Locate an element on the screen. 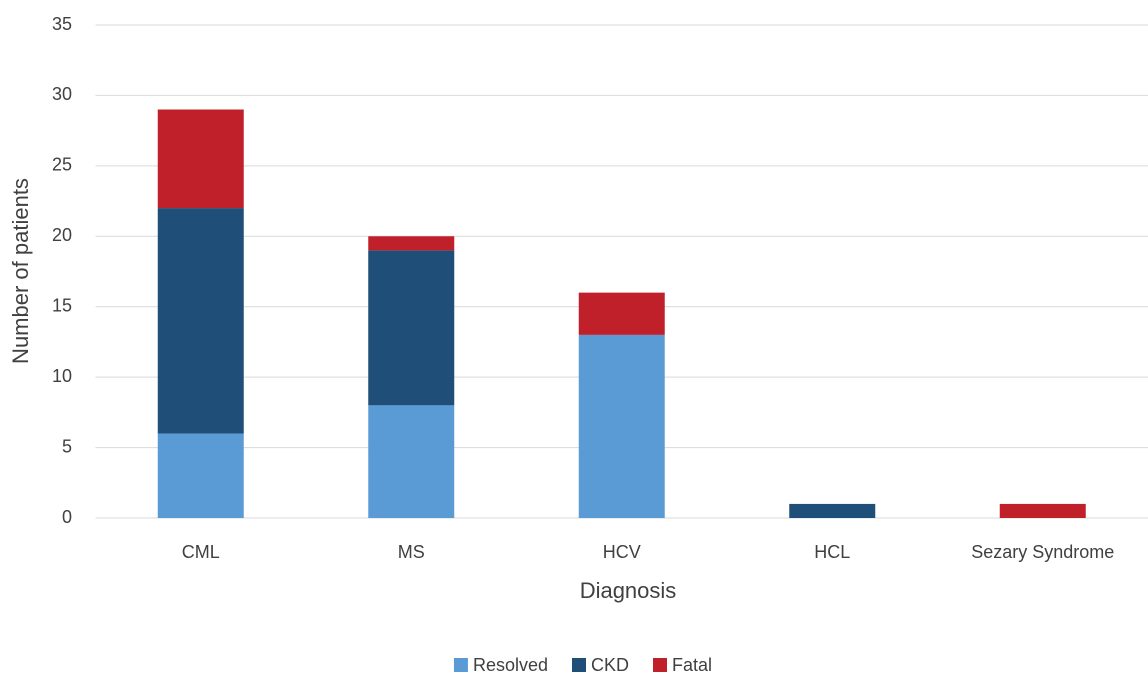 The height and width of the screenshot is (677, 1148). x-tick-label: Sezary Syndrome is located at coordinates (1042, 552).